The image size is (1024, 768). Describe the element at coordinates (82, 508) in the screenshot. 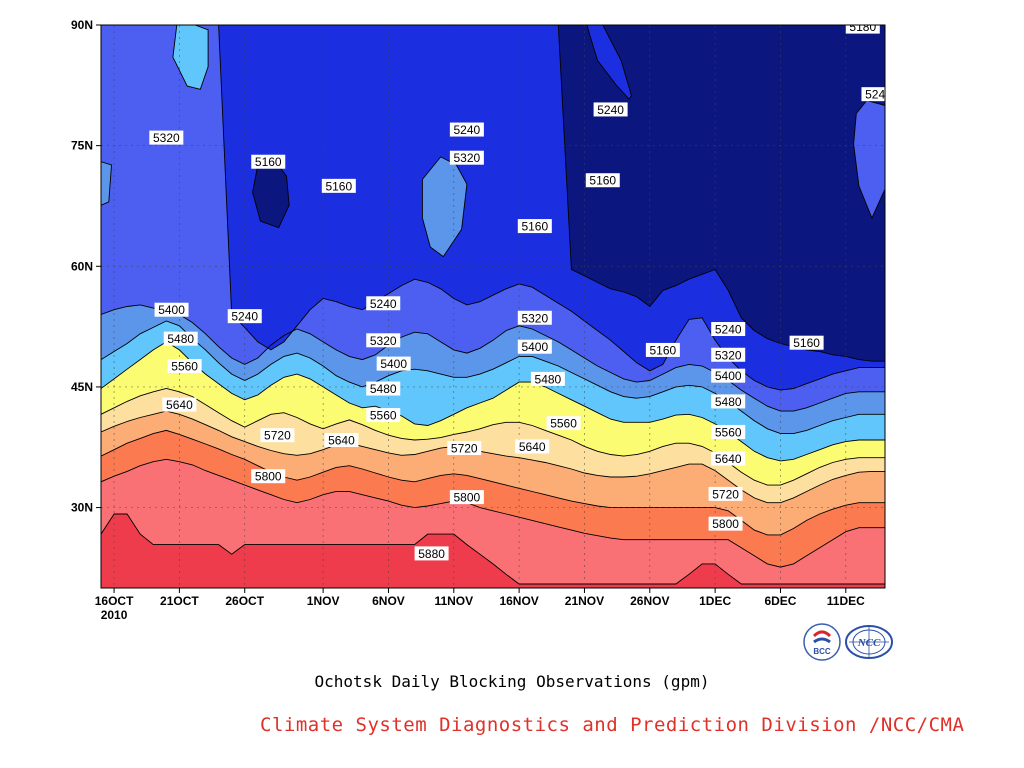

I see `y-tick-label-30N: 30N` at that location.